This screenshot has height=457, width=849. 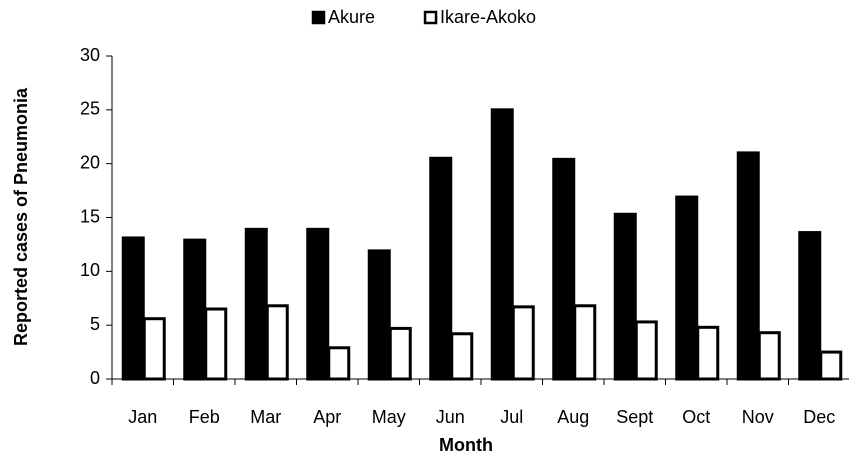 What do you see at coordinates (90, 162) in the screenshot?
I see `y-tick-label: 20` at bounding box center [90, 162].